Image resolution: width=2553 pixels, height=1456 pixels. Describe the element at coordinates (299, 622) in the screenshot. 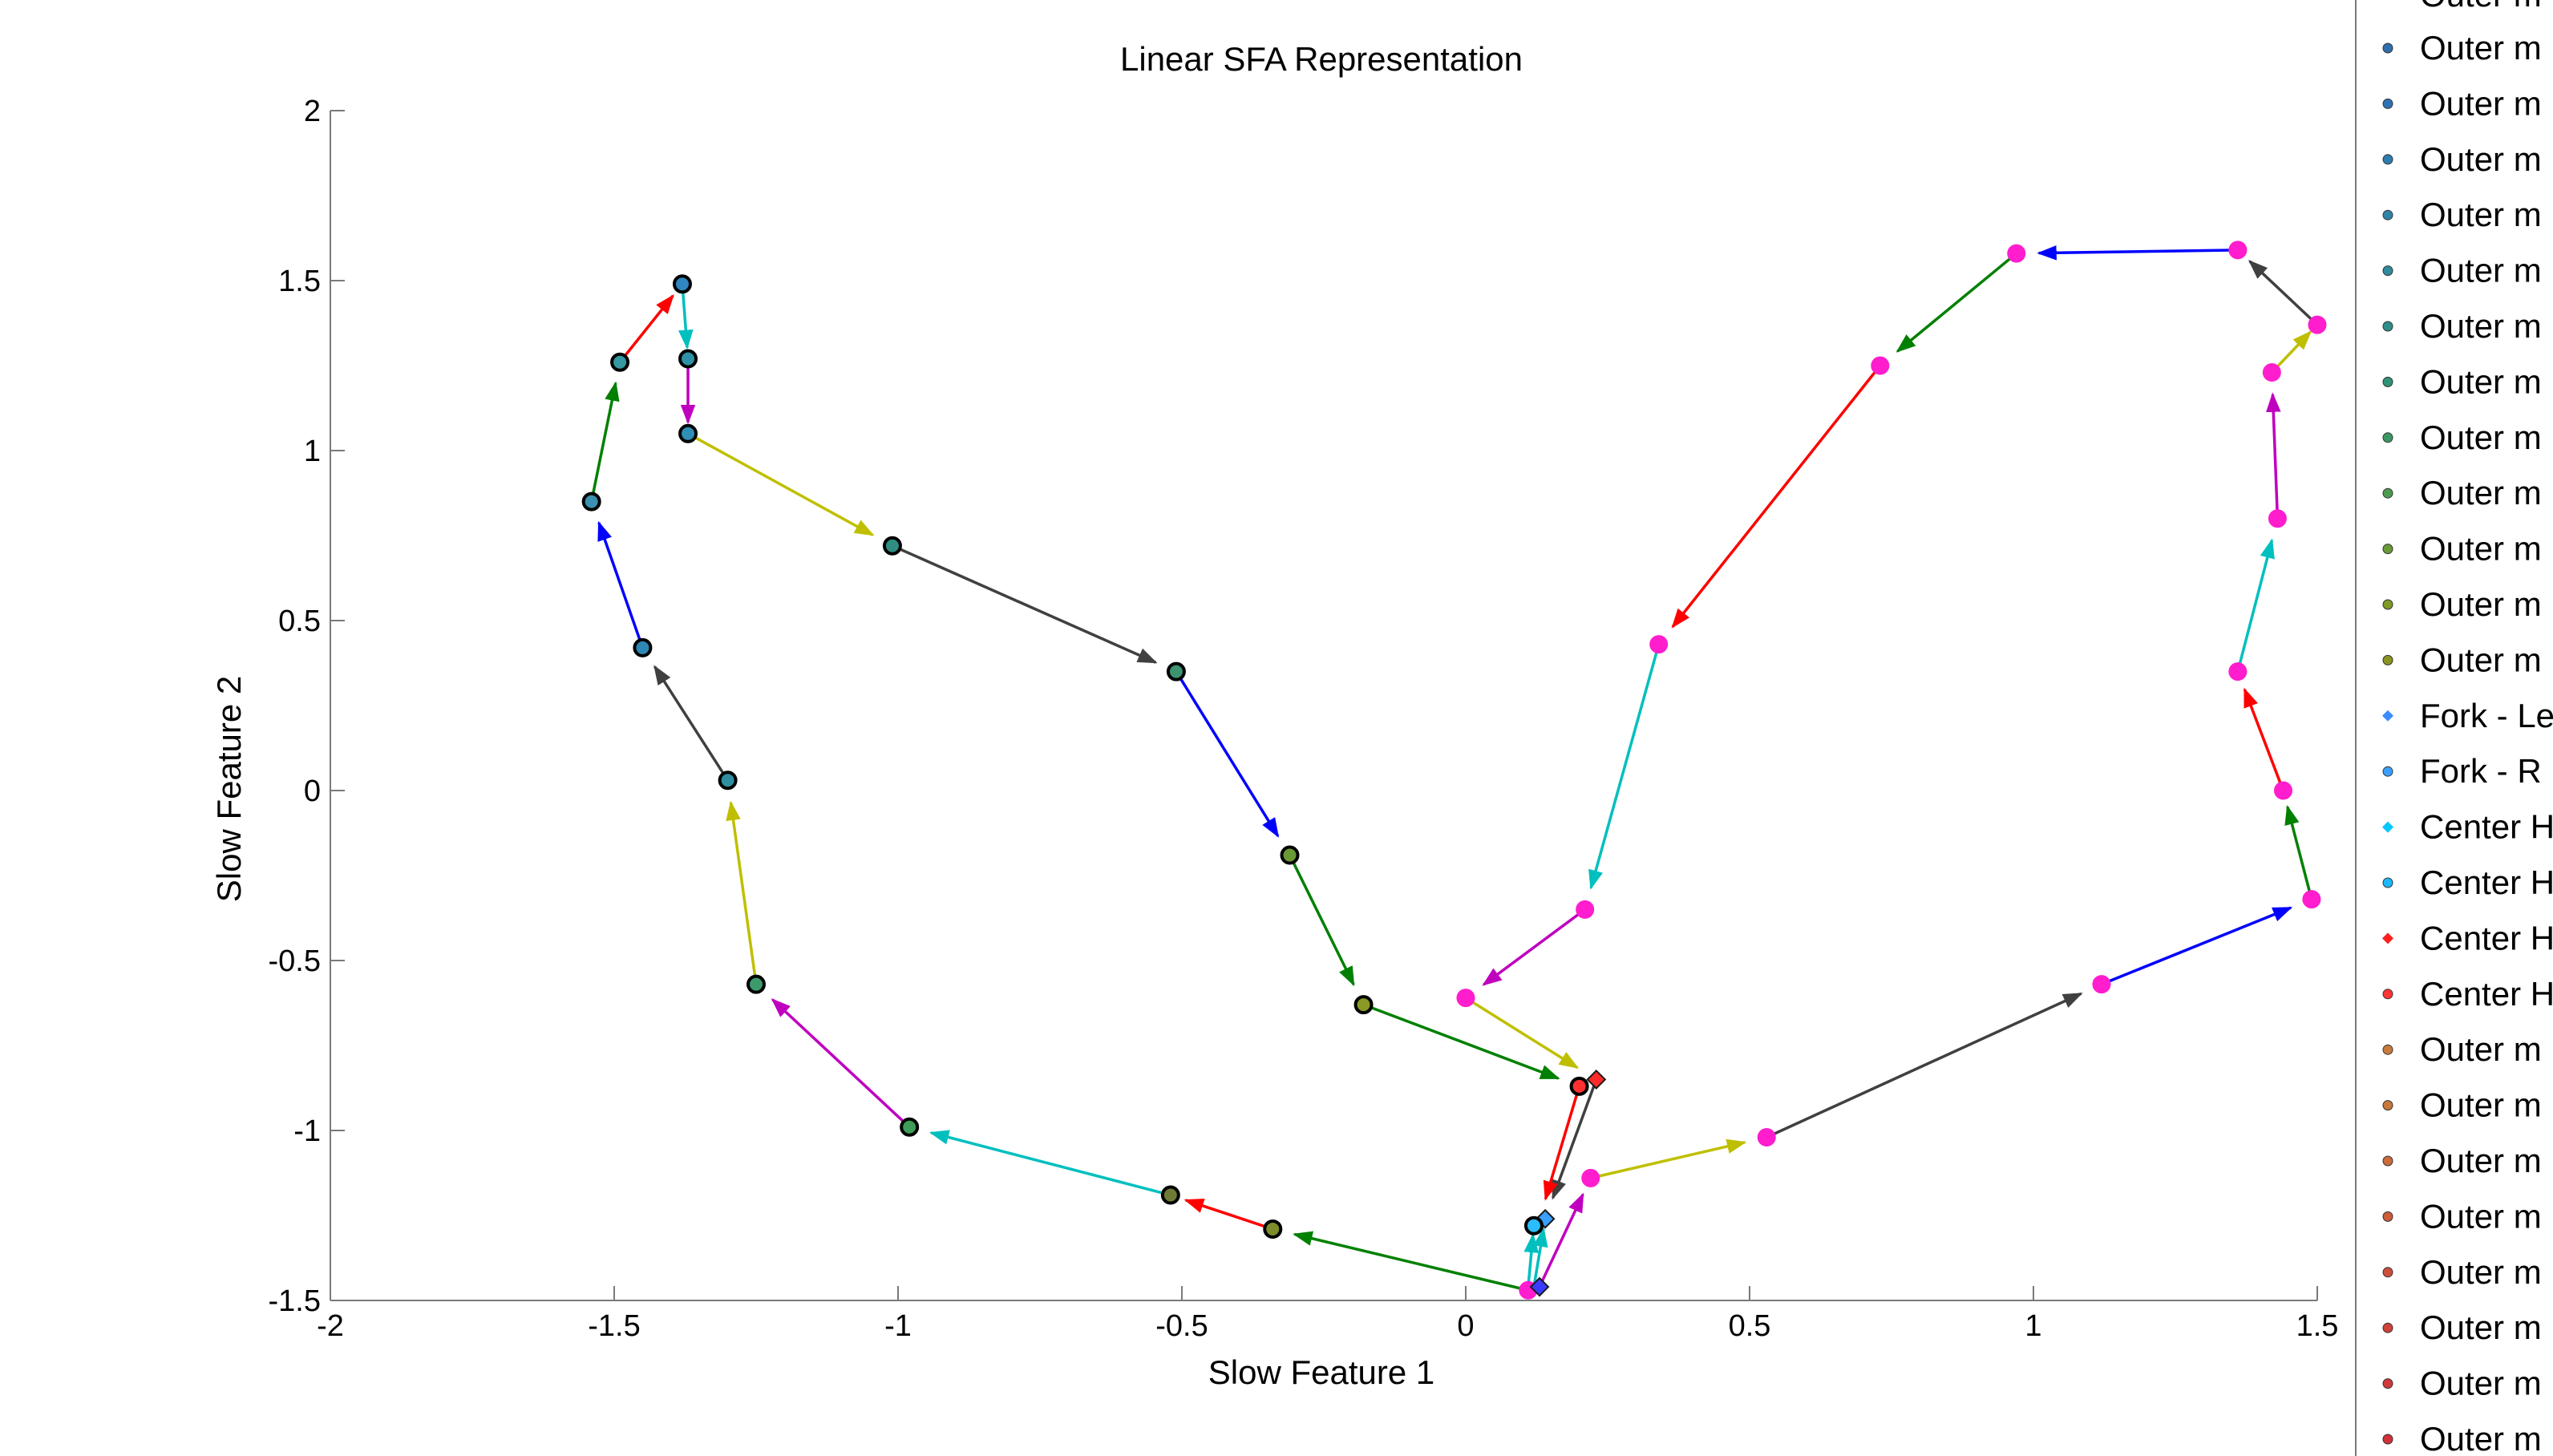

I see `y-tick-label: 0.5` at that location.